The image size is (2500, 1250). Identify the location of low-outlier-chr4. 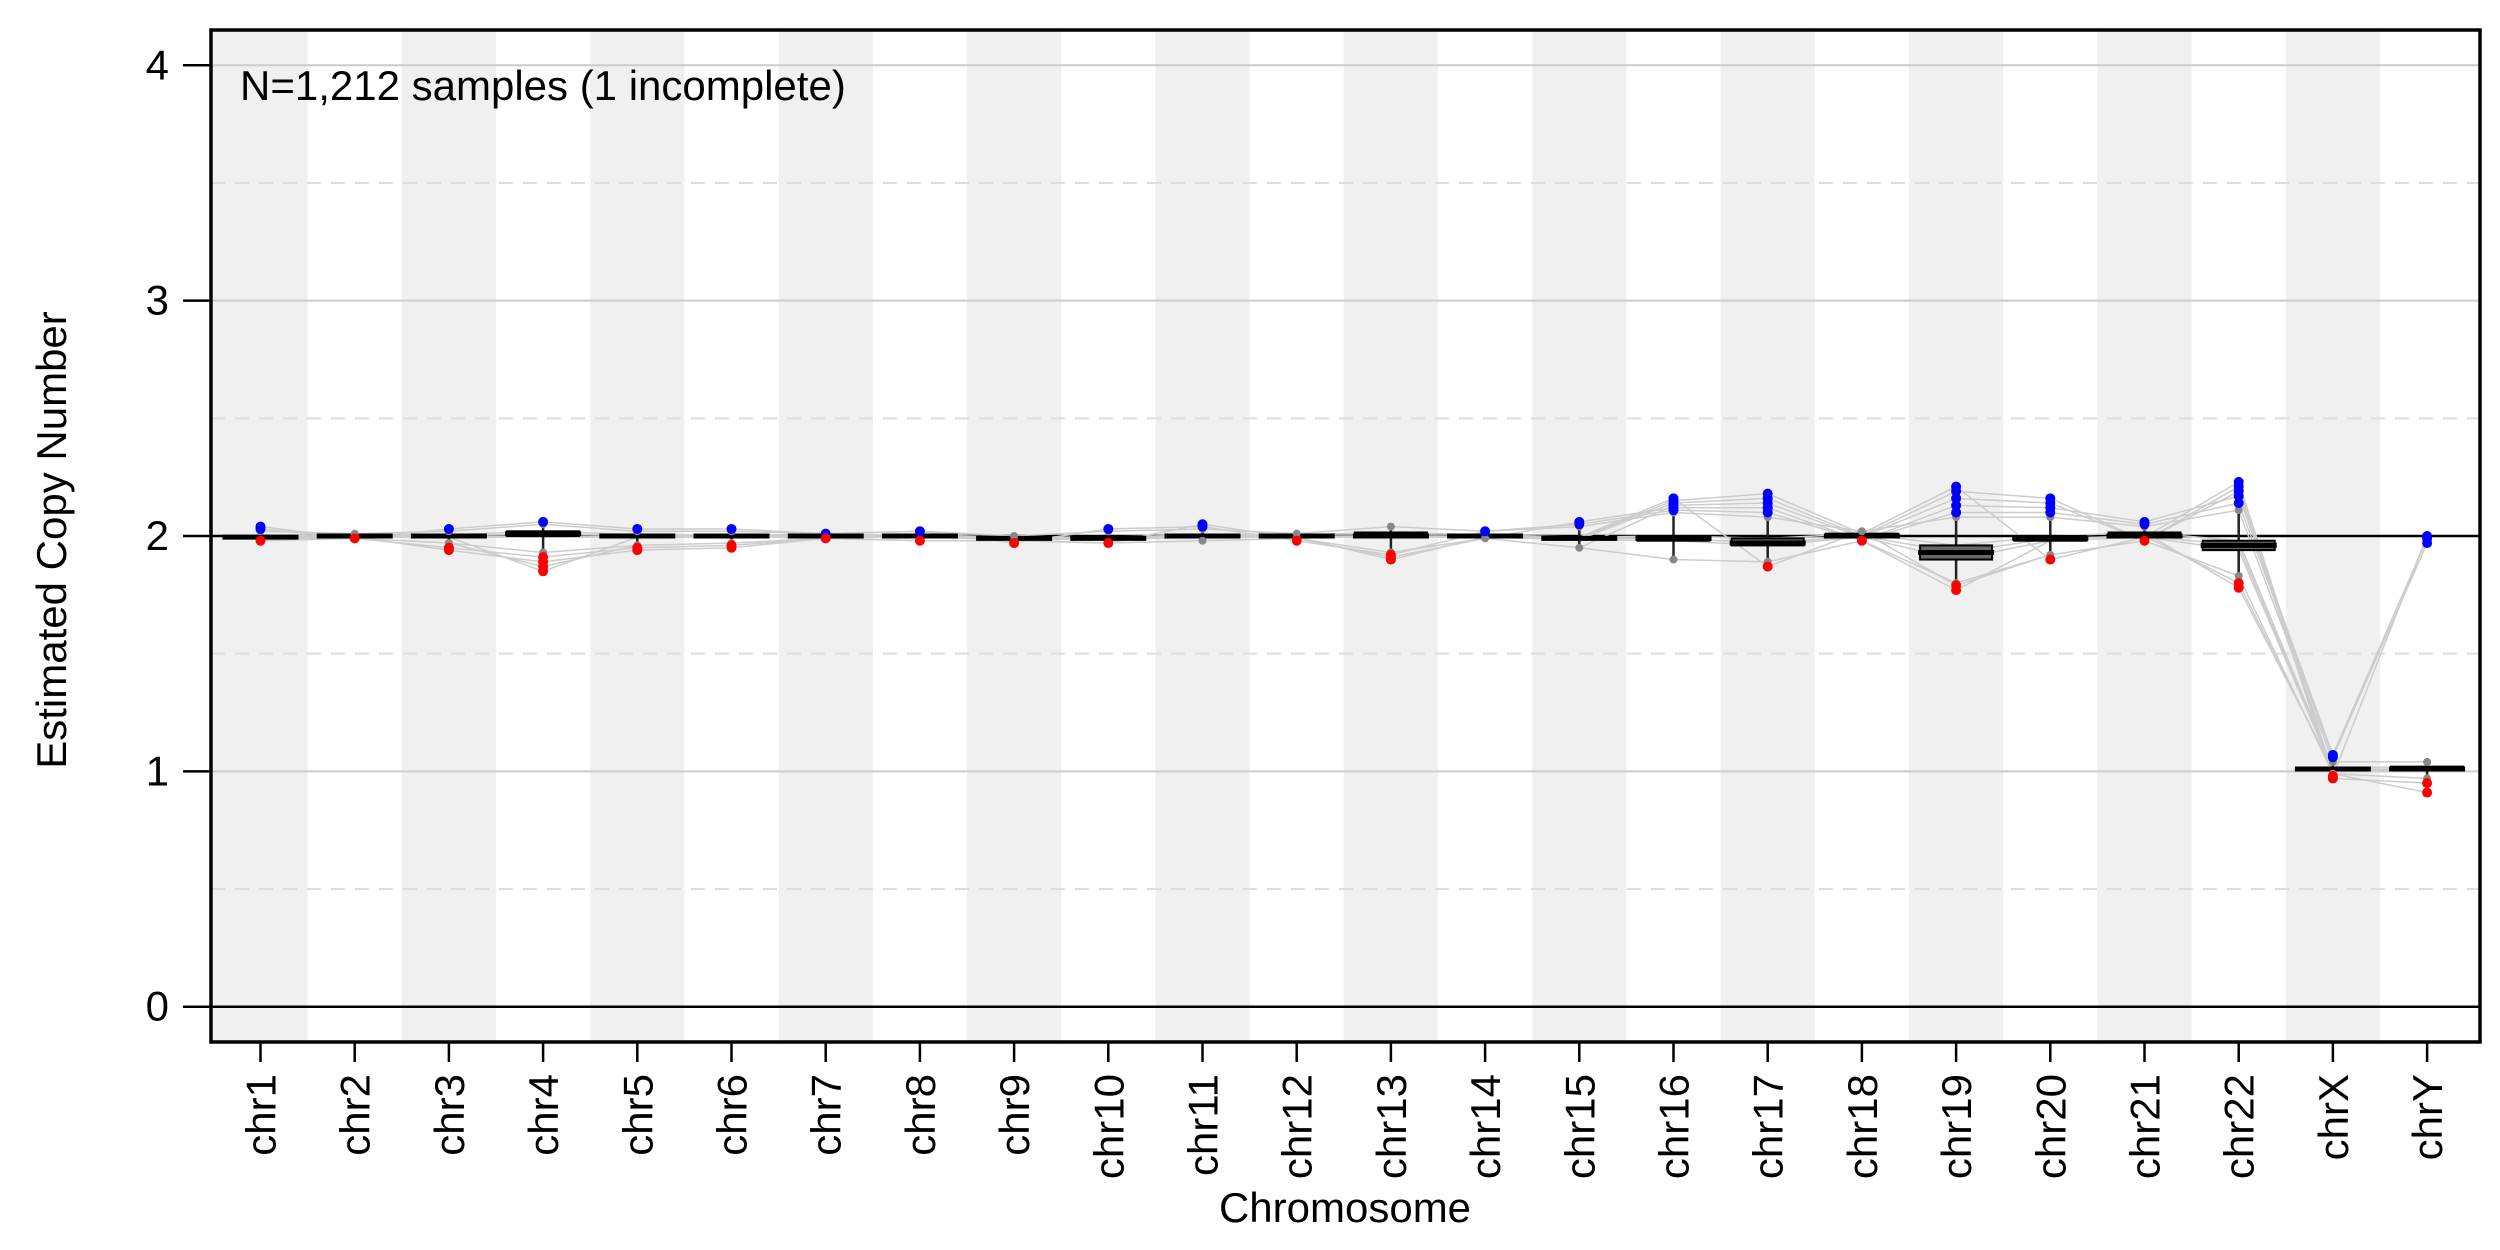
(543, 571).